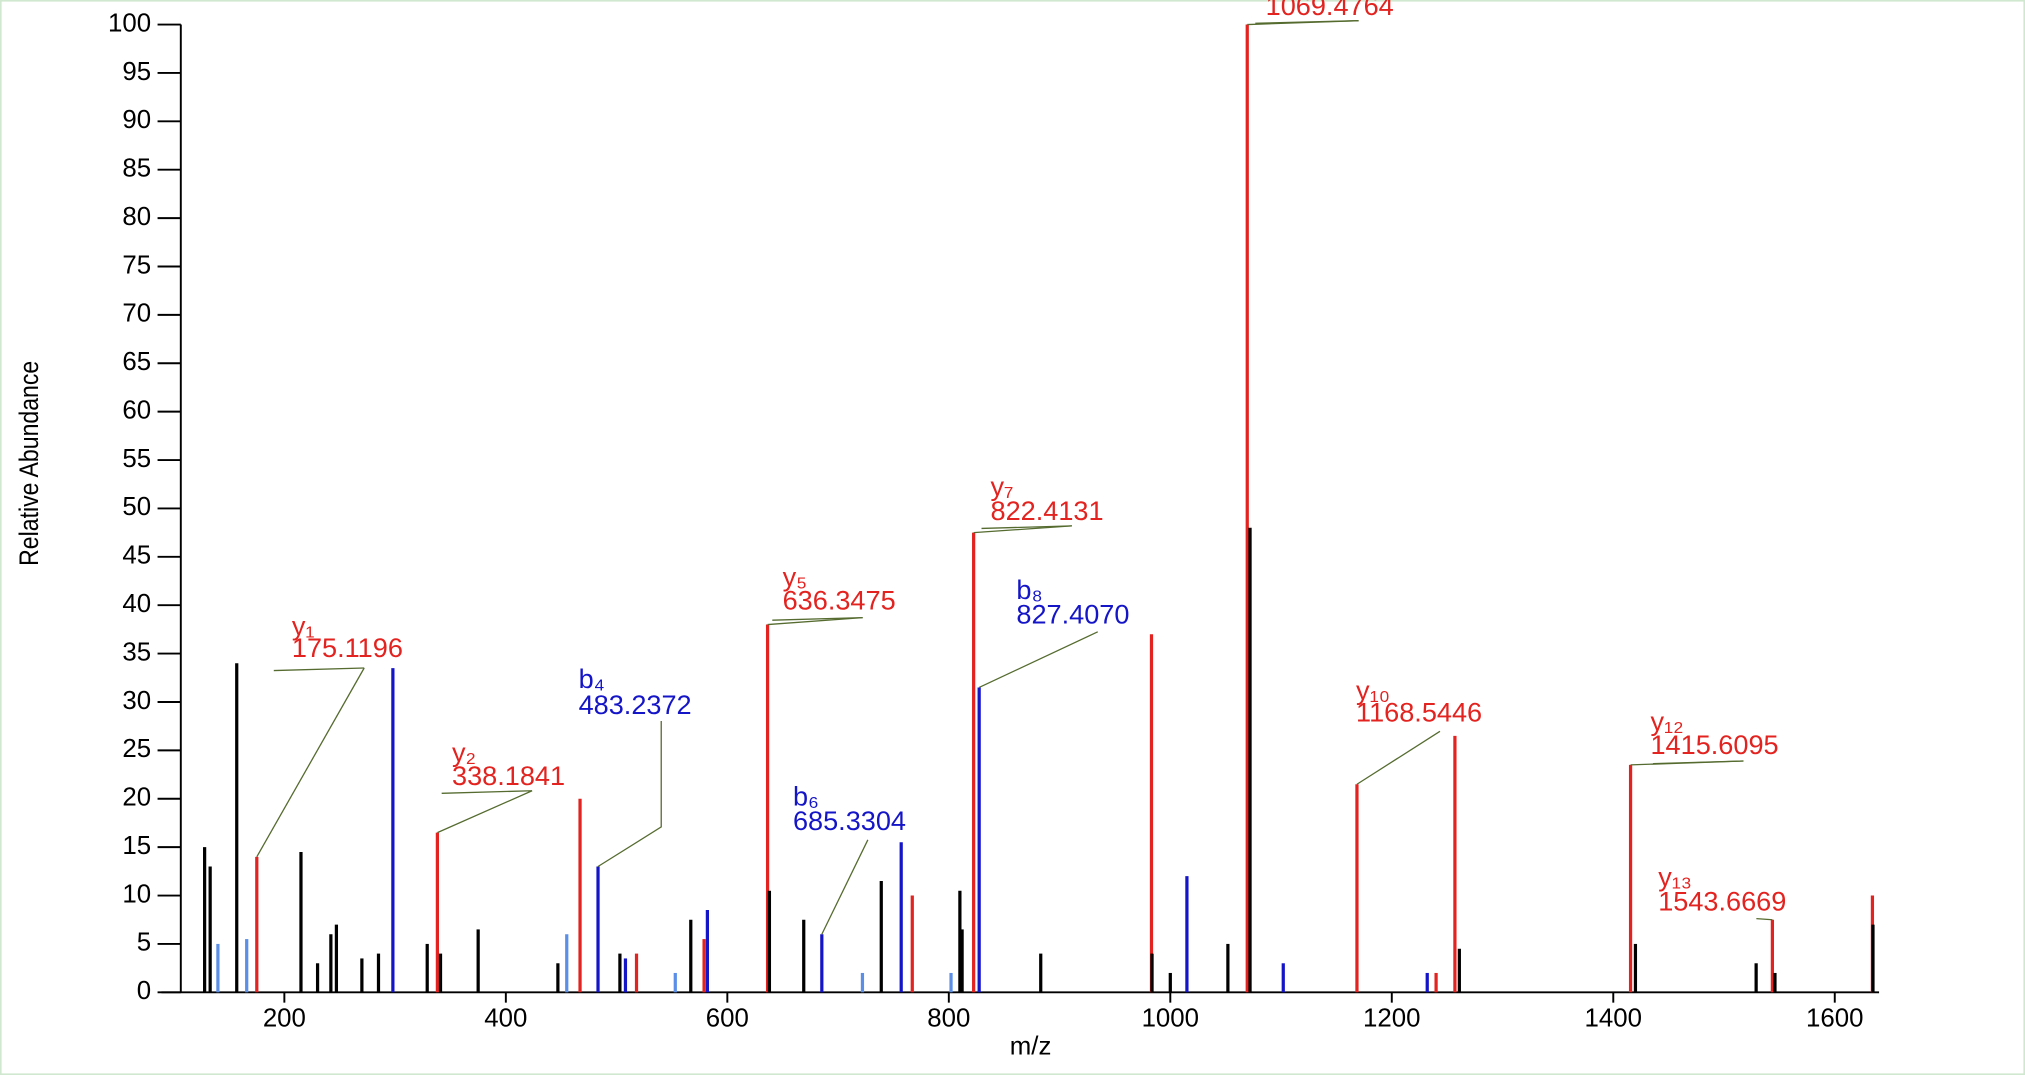 This screenshot has height=1075, width=2025. I want to click on y-axis-label: Relative Abundance, so click(29, 463).